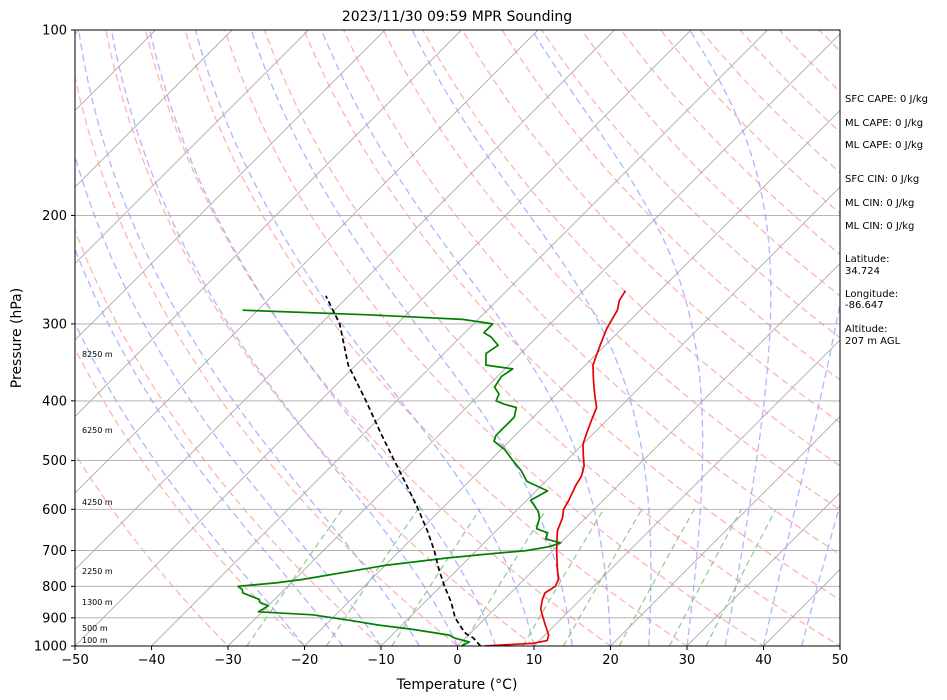 This screenshot has height=700, width=947. Describe the element at coordinates (151, 660) in the screenshot. I see `x-tick-label: −40` at that location.